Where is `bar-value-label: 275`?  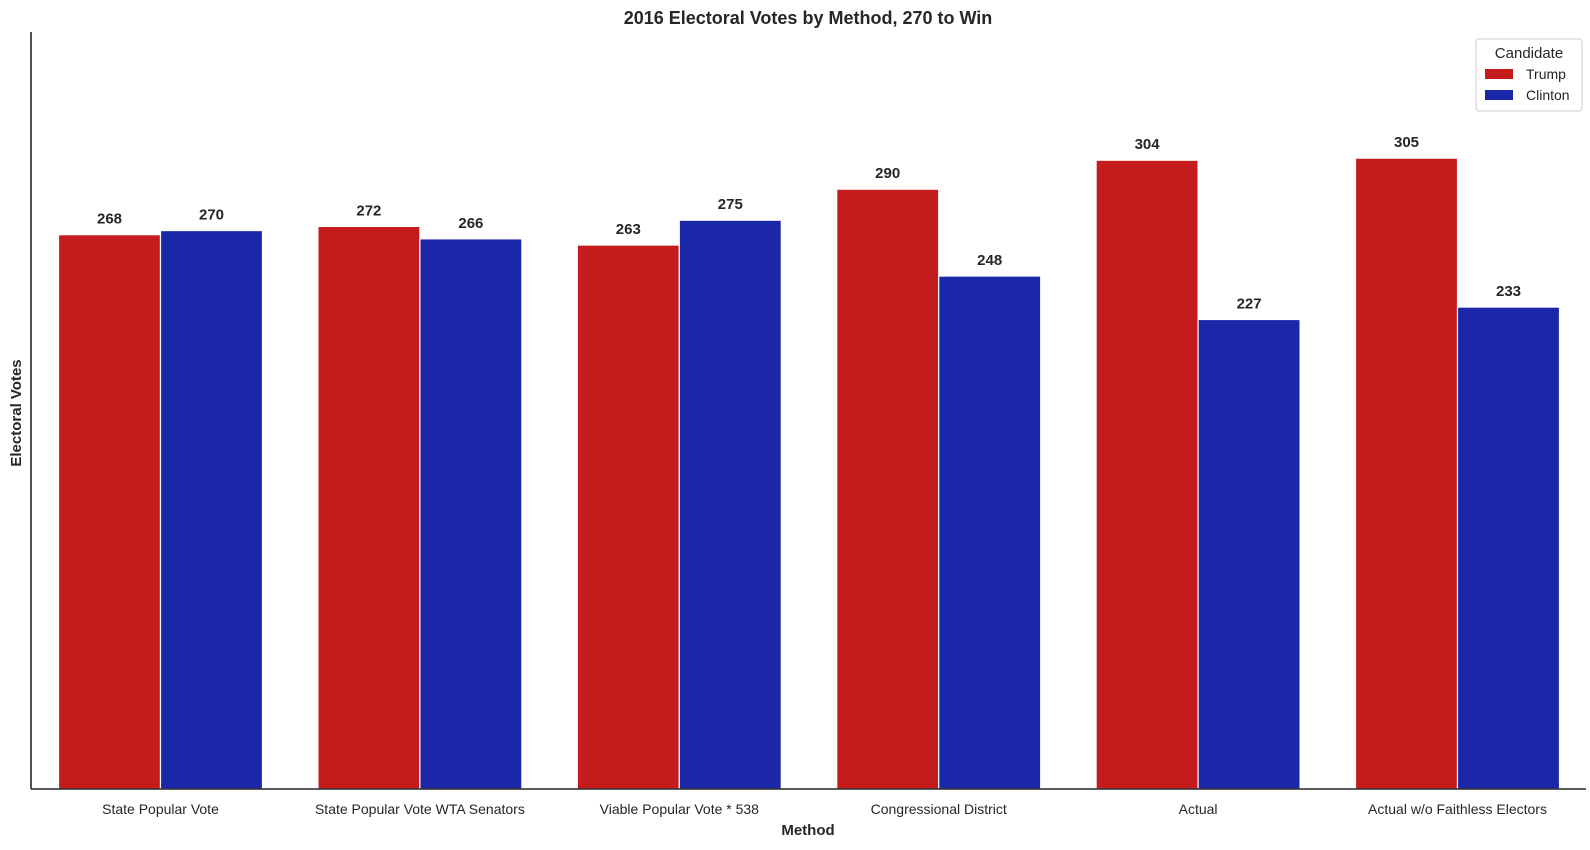 bar-value-label: 275 is located at coordinates (730, 204).